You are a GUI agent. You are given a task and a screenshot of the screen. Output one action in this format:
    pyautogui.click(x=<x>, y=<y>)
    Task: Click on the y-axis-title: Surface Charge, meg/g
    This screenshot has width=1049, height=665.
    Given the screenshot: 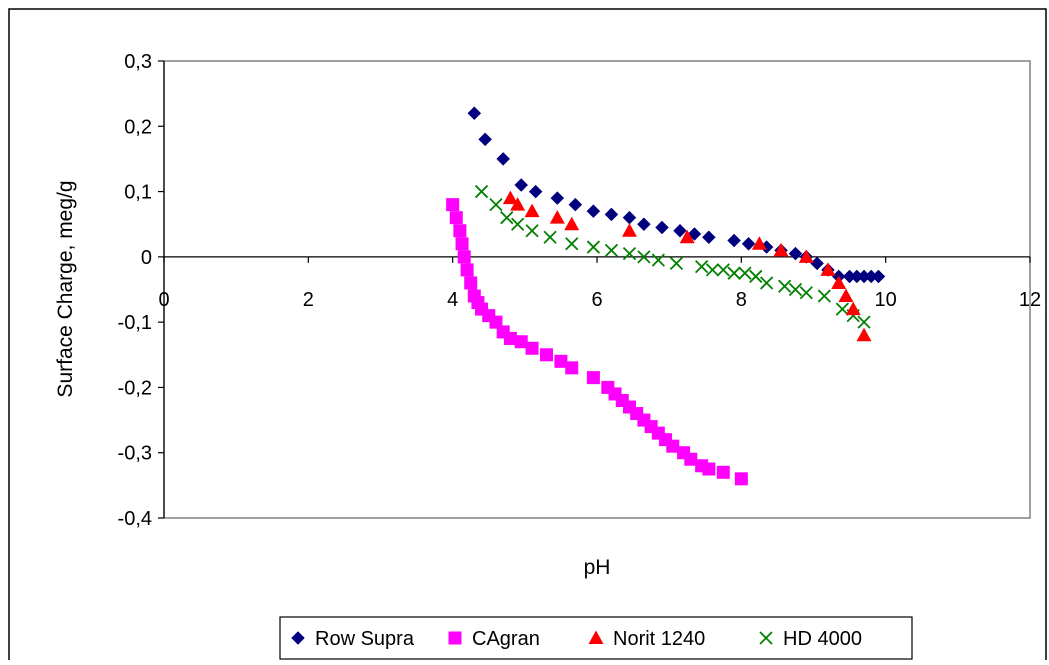 What is the action you would take?
    pyautogui.click(x=65, y=288)
    